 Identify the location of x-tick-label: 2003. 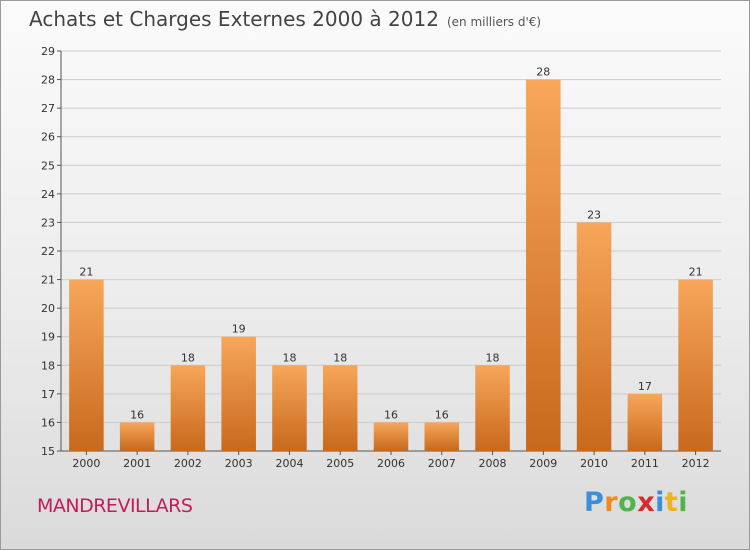
(239, 463).